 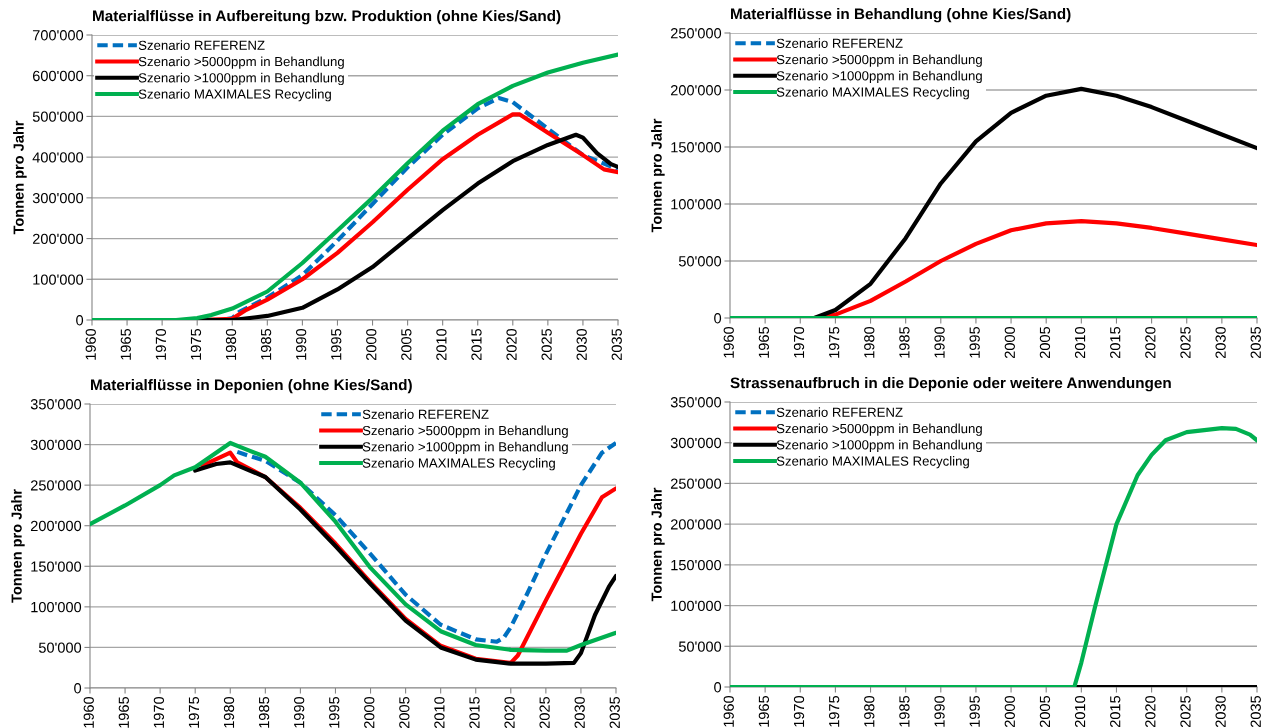 What do you see at coordinates (251, 386) in the screenshot?
I see `chart-title: Materialflüsse in Deponien (ohne Kies/Sand)` at bounding box center [251, 386].